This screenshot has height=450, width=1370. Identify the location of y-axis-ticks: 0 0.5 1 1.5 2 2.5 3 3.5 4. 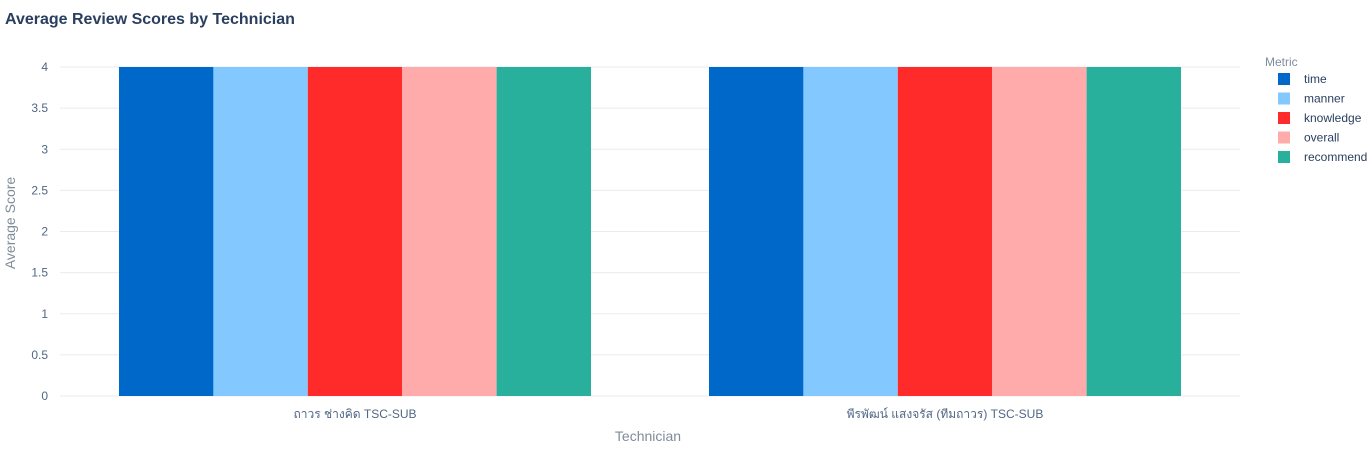
(39, 231).